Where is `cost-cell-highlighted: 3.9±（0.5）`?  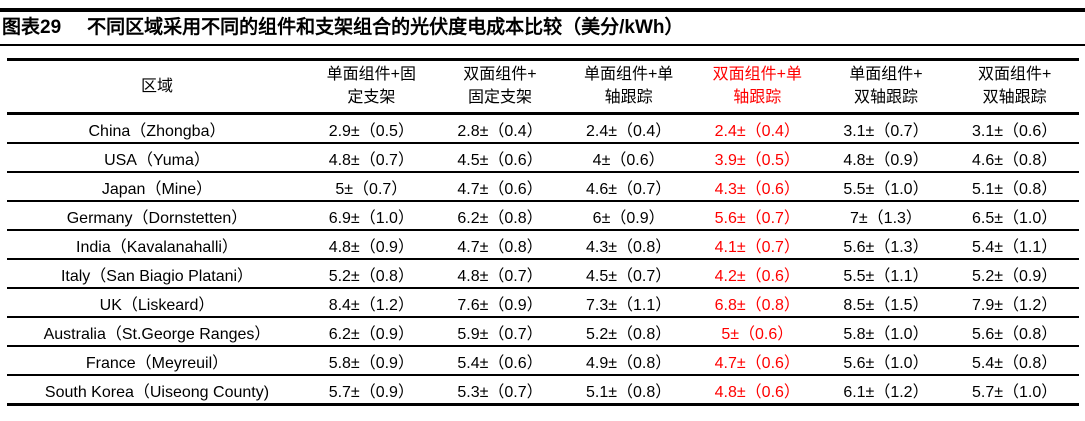
cost-cell-highlighted: 3.9±（0.5） is located at coordinates (757, 157).